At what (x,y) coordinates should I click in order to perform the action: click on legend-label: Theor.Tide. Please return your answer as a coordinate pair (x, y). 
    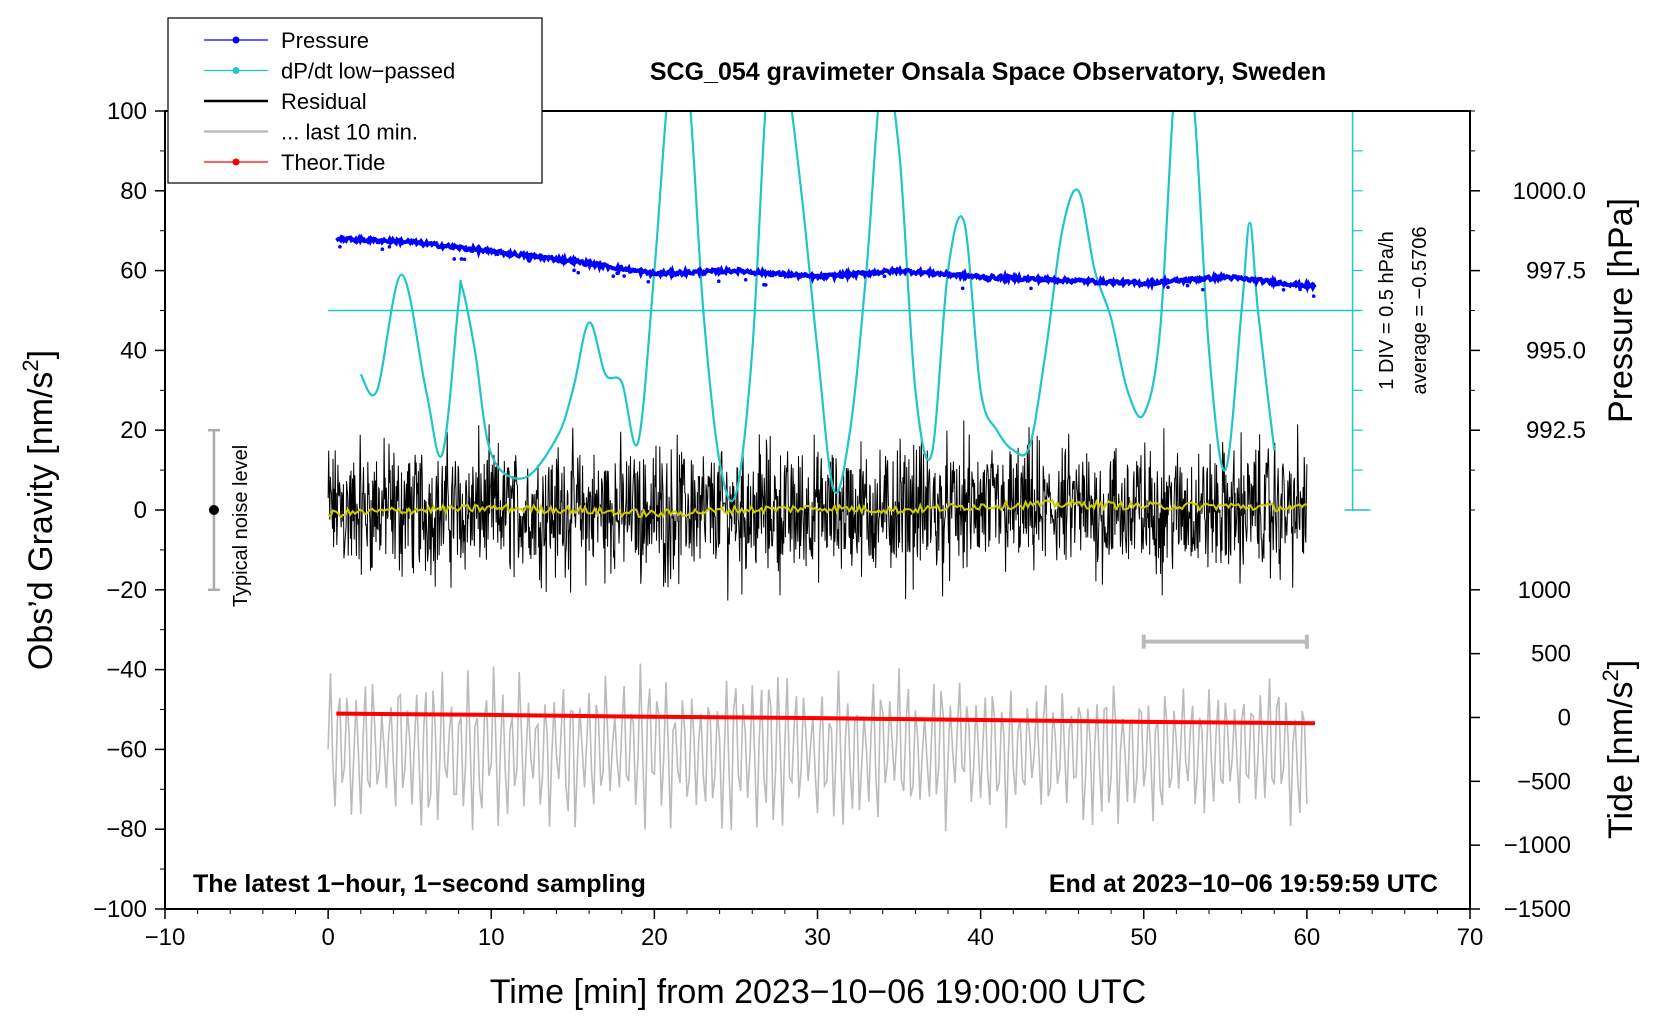
    Looking at the image, I should click on (333, 162).